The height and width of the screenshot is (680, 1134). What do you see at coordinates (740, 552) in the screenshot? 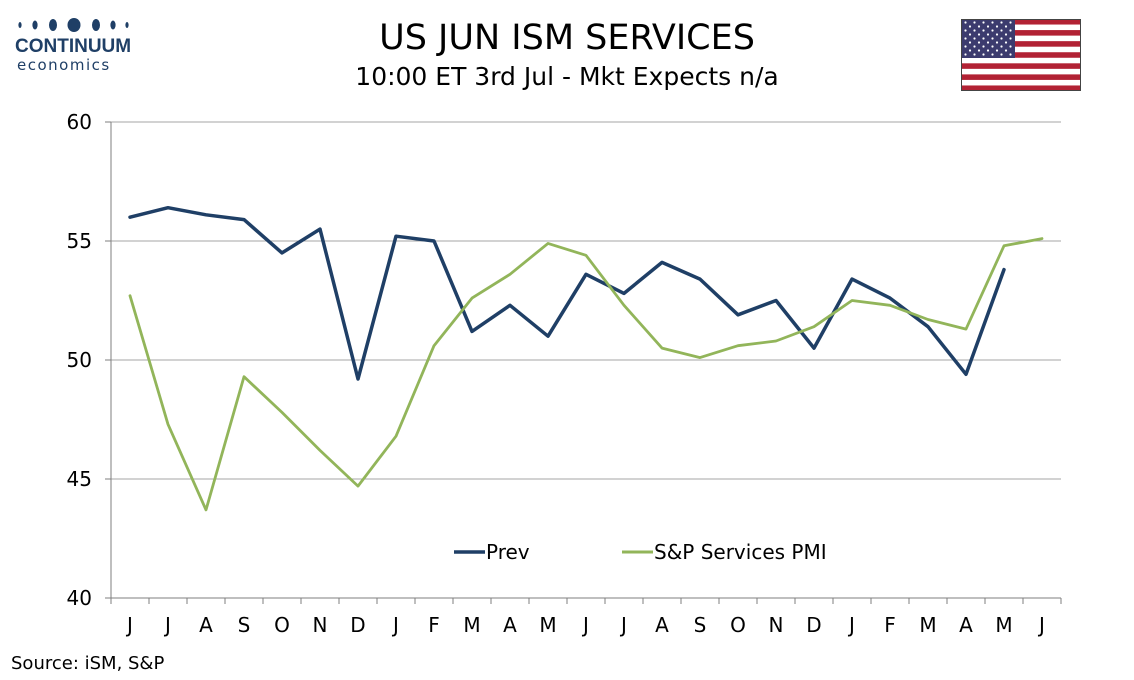
I see `legend-label-sp: S&P Services PMI` at bounding box center [740, 552].